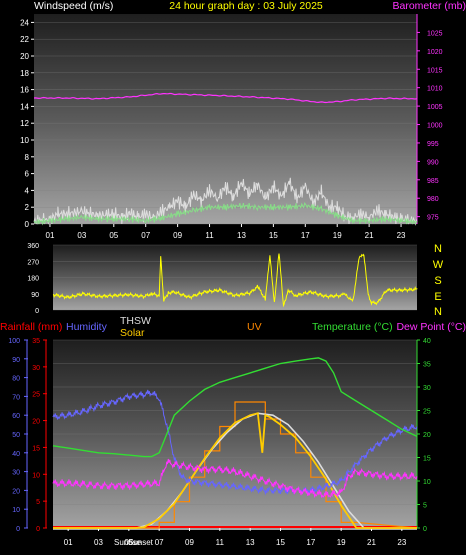 Image resolution: width=466 pixels, height=555 pixels. Describe the element at coordinates (16, 379) in the screenshot. I see `hum-tick-label-8: 80` at that location.